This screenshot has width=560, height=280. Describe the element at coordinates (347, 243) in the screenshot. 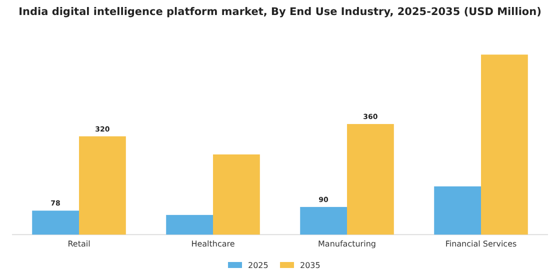

I see `x-tick-label: Manufacturing` at that location.